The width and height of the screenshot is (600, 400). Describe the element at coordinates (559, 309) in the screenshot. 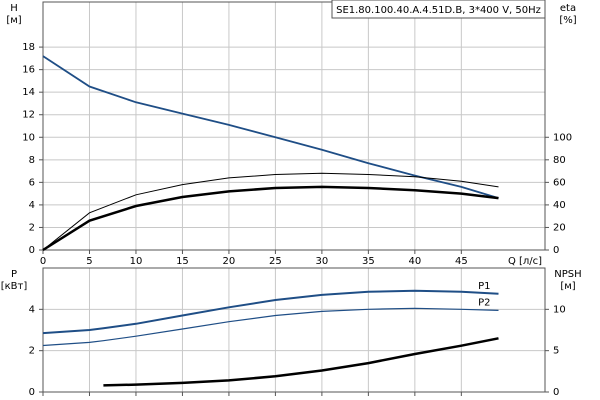

I see `y2-tick-label: 10` at that location.